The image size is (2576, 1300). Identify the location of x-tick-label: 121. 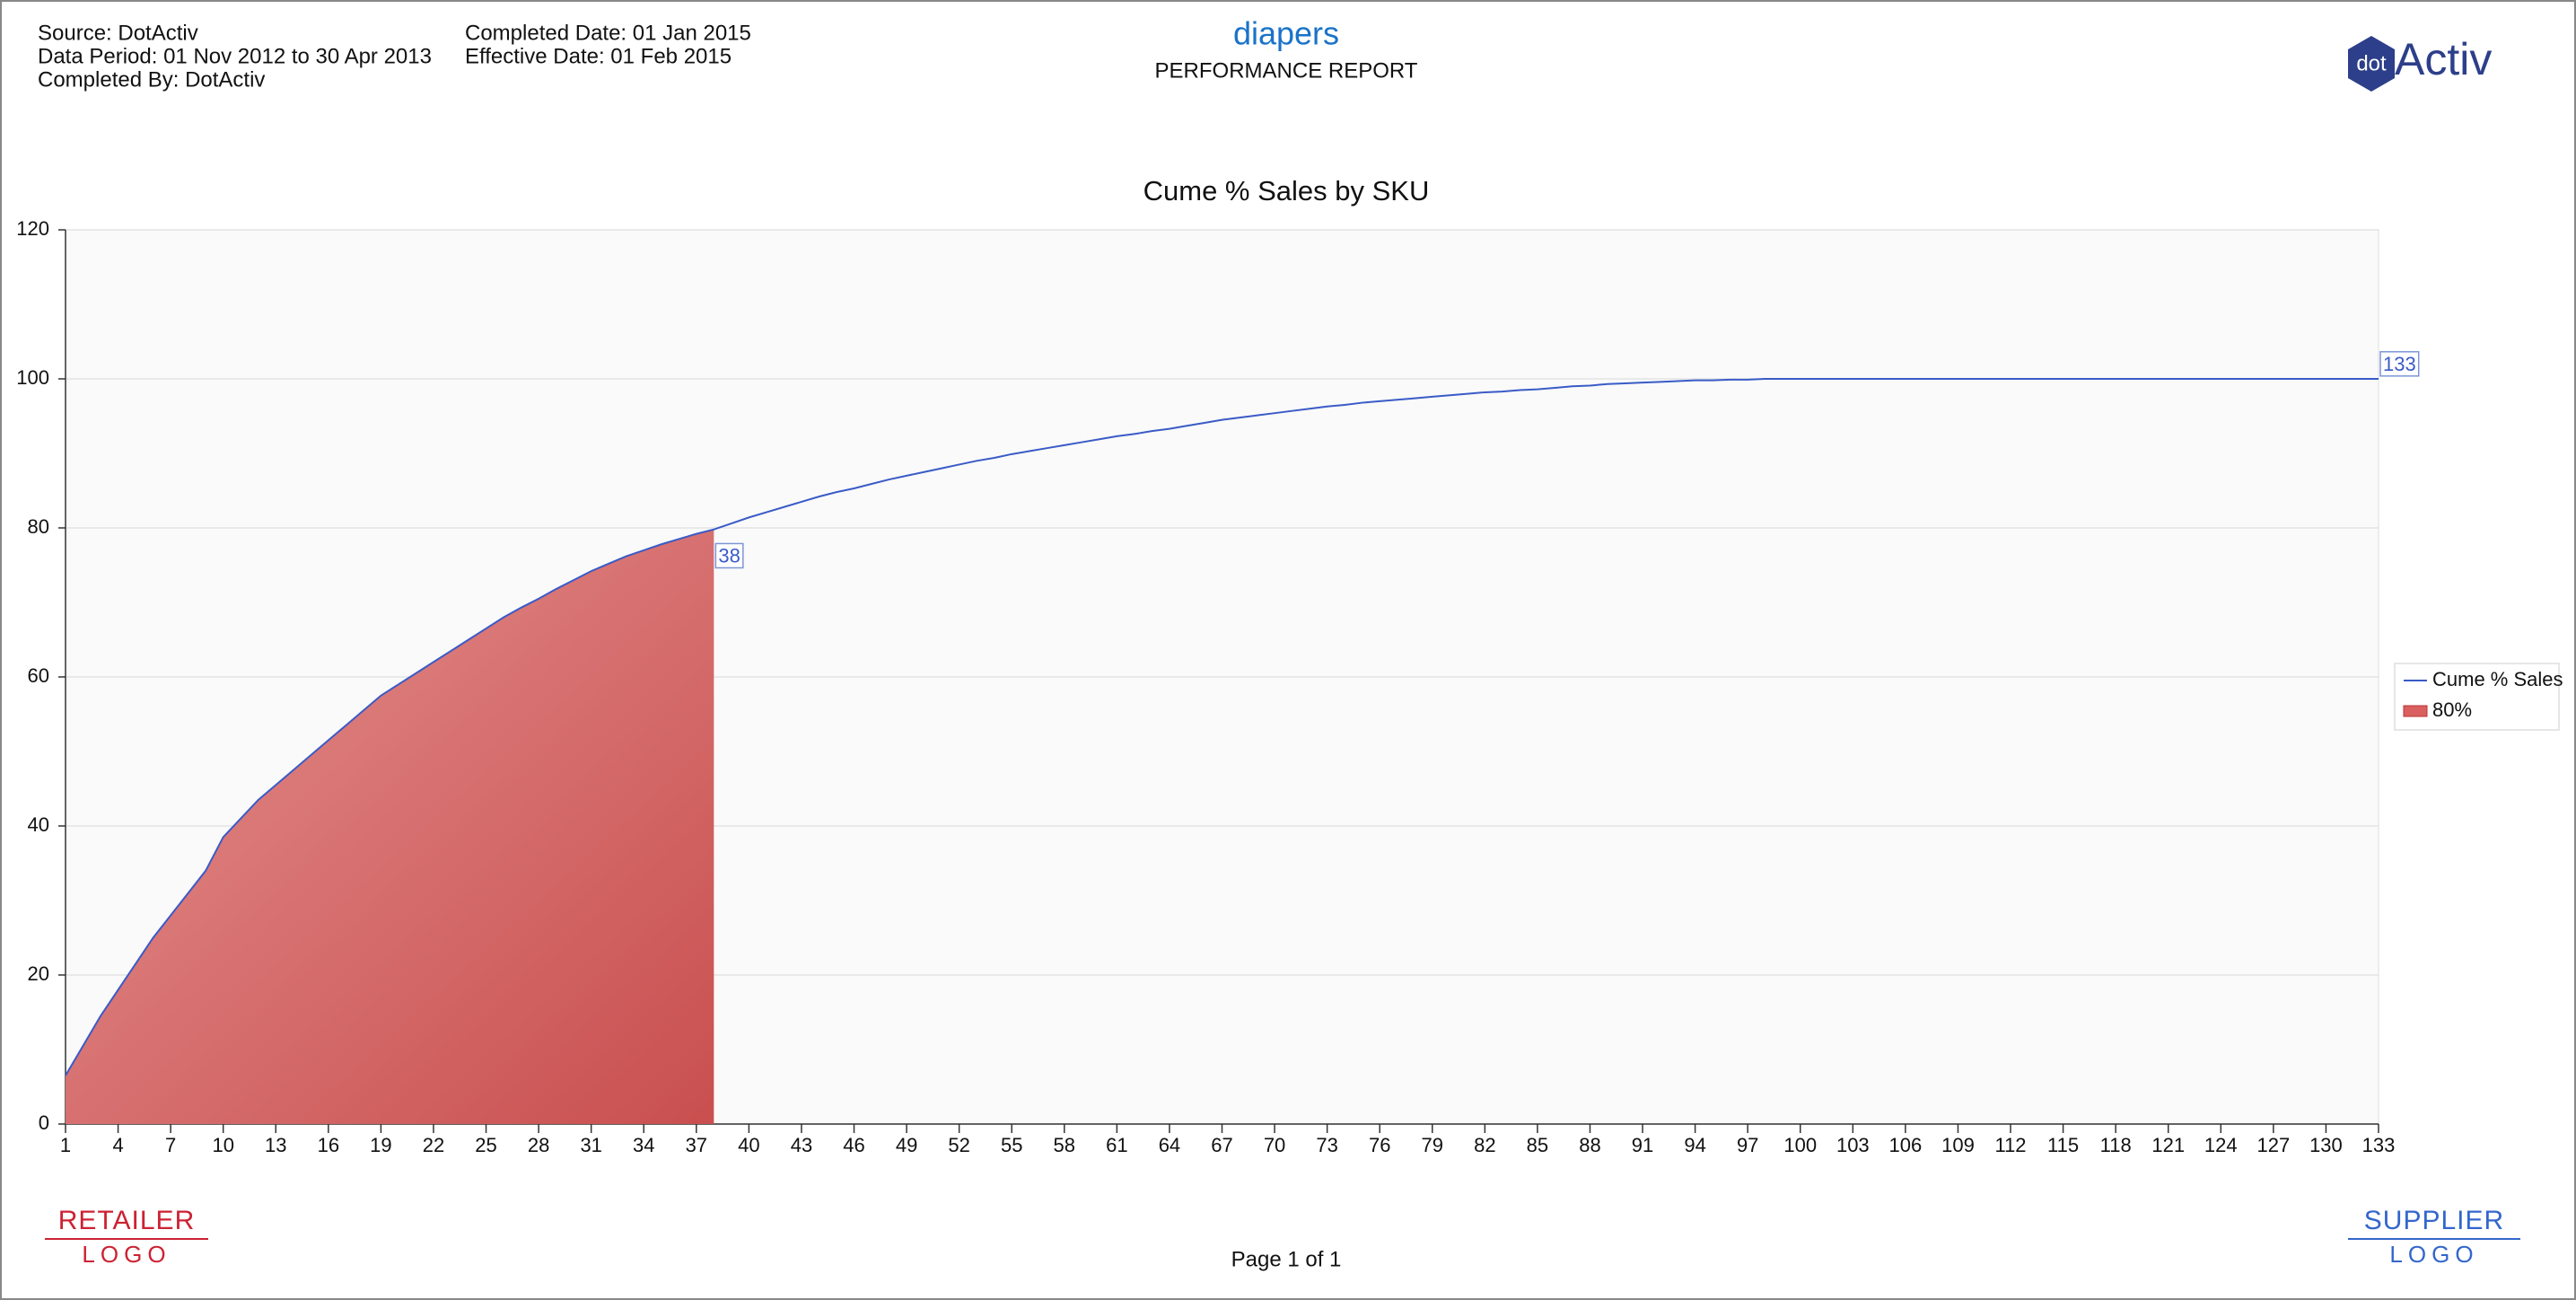
(2168, 1145).